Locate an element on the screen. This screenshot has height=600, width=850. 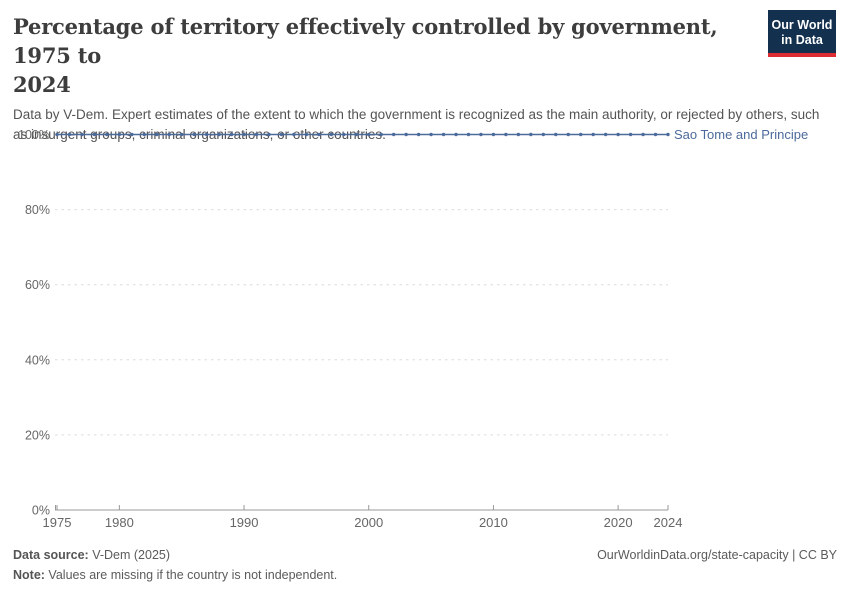
y-tick-label-80%: 80% is located at coordinates (37, 210).